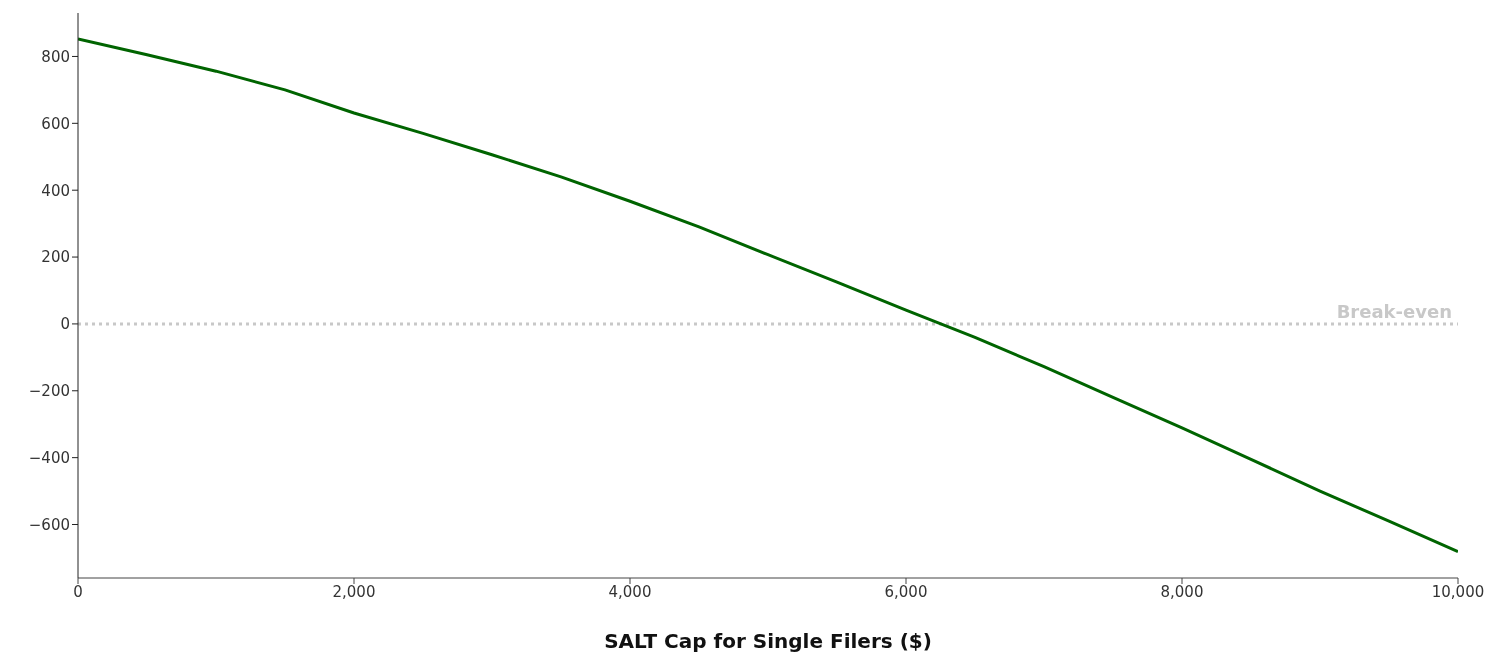 This screenshot has width=1503, height=666. I want to click on y-tick-label: 200, so click(55, 257).